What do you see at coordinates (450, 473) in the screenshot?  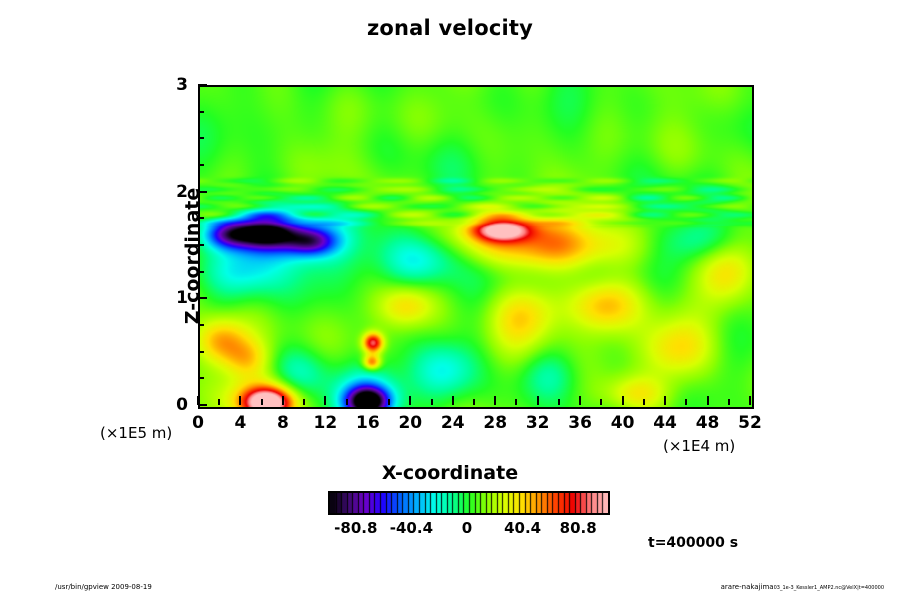 I see `x-axis-title: X-coordinate` at bounding box center [450, 473].